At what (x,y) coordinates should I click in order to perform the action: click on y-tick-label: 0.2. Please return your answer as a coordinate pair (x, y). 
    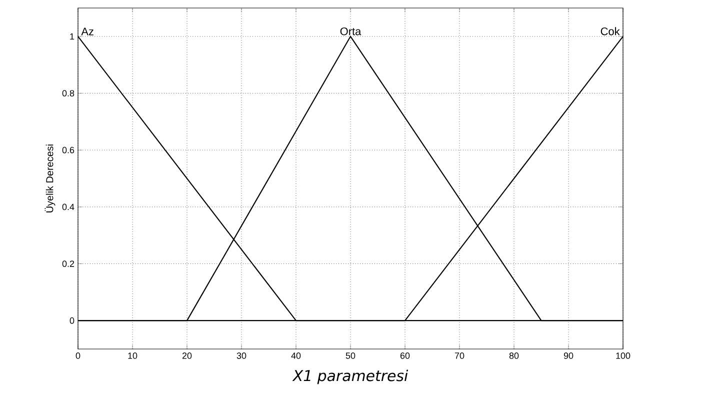
    Looking at the image, I should click on (68, 263).